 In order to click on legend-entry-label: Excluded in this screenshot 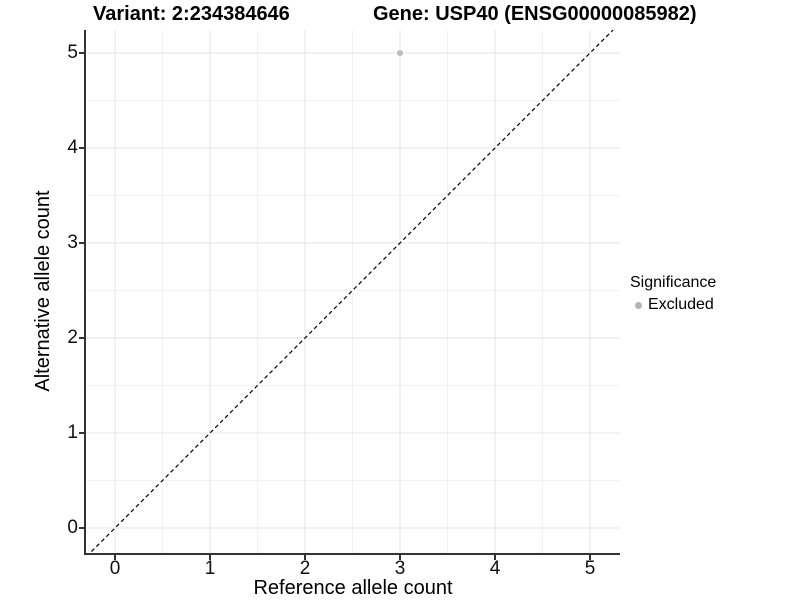, I will do `click(681, 304)`.